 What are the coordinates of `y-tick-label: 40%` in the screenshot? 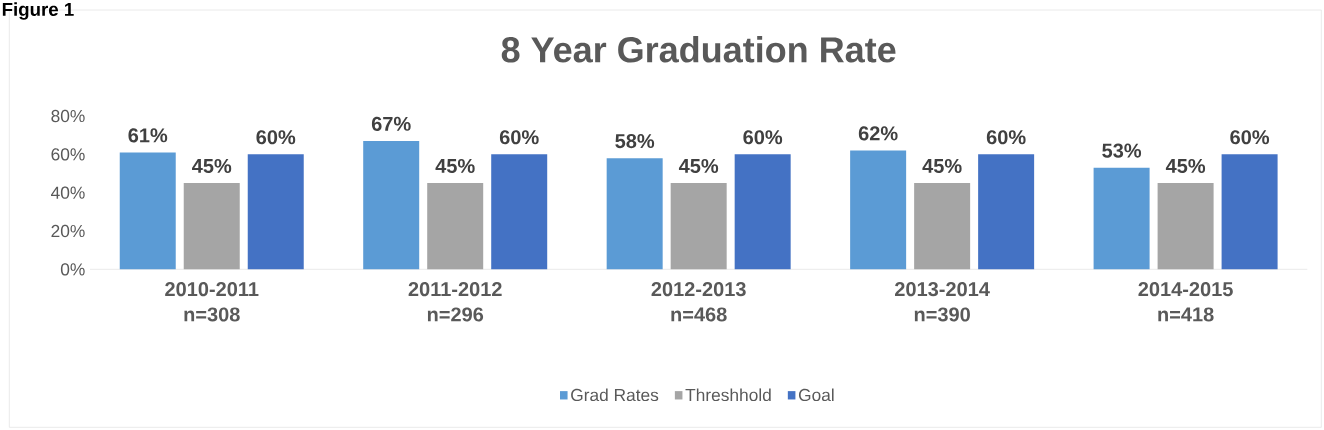 It's located at (68, 192).